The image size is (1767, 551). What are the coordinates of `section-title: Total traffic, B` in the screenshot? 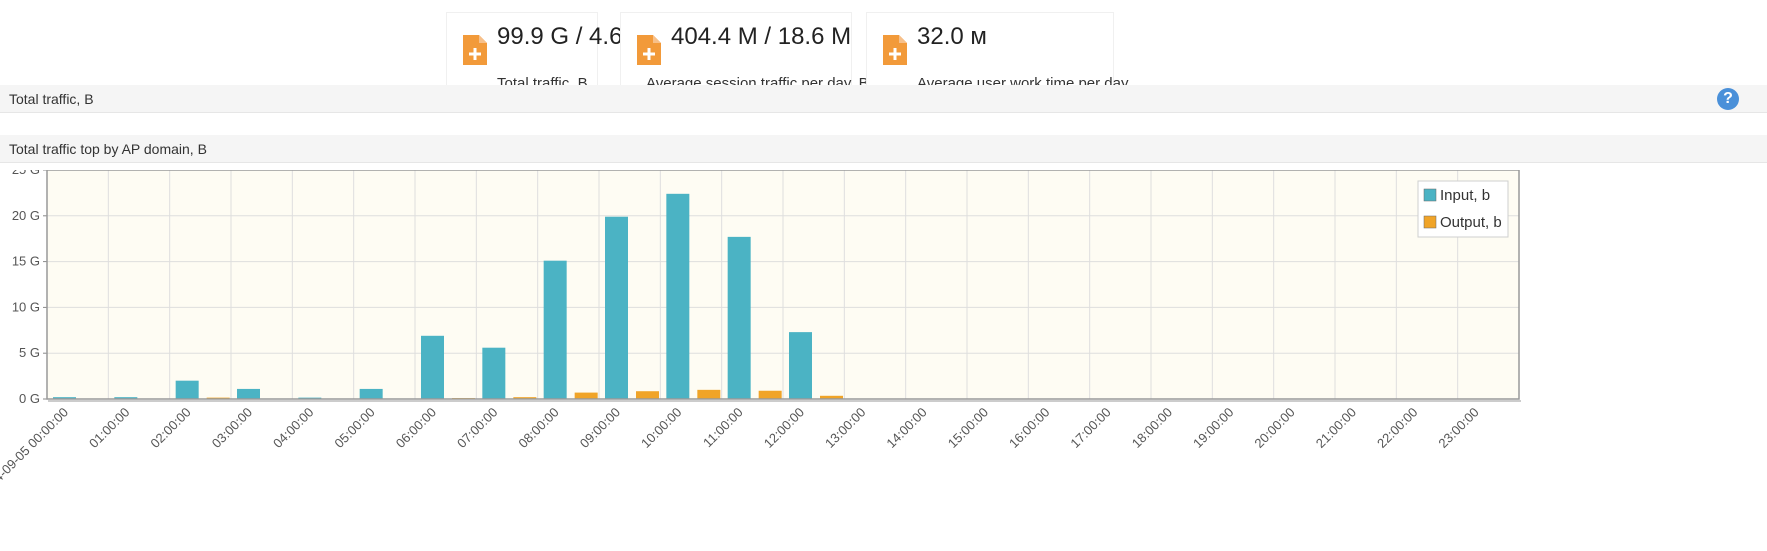 It's located at (51, 99).